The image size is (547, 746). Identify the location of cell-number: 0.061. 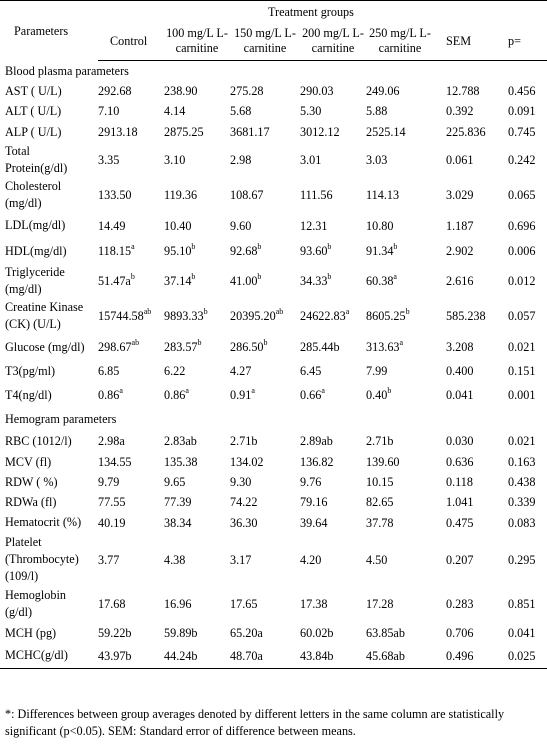
(460, 160).